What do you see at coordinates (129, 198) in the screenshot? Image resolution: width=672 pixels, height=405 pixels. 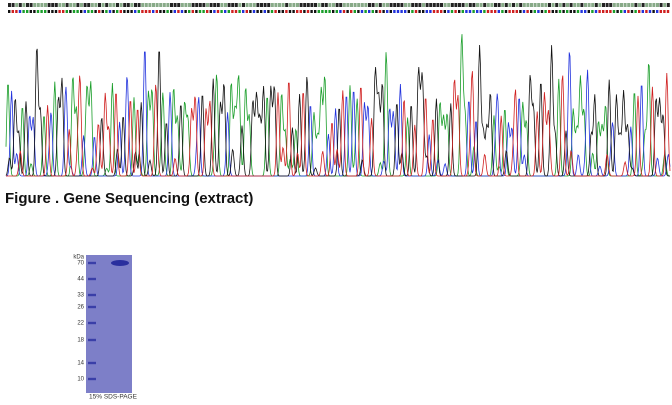 I see `figure-caption: Figure . Gene Sequencing (extract)` at bounding box center [129, 198].